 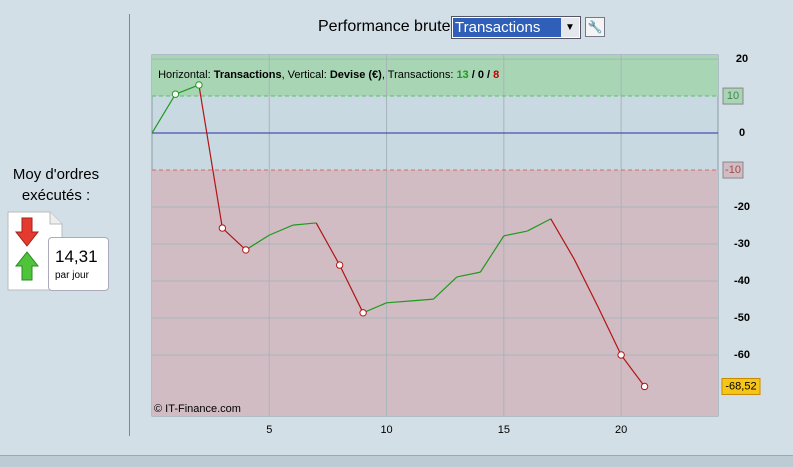 What do you see at coordinates (480, 75) in the screenshot?
I see `info-count: 0` at bounding box center [480, 75].